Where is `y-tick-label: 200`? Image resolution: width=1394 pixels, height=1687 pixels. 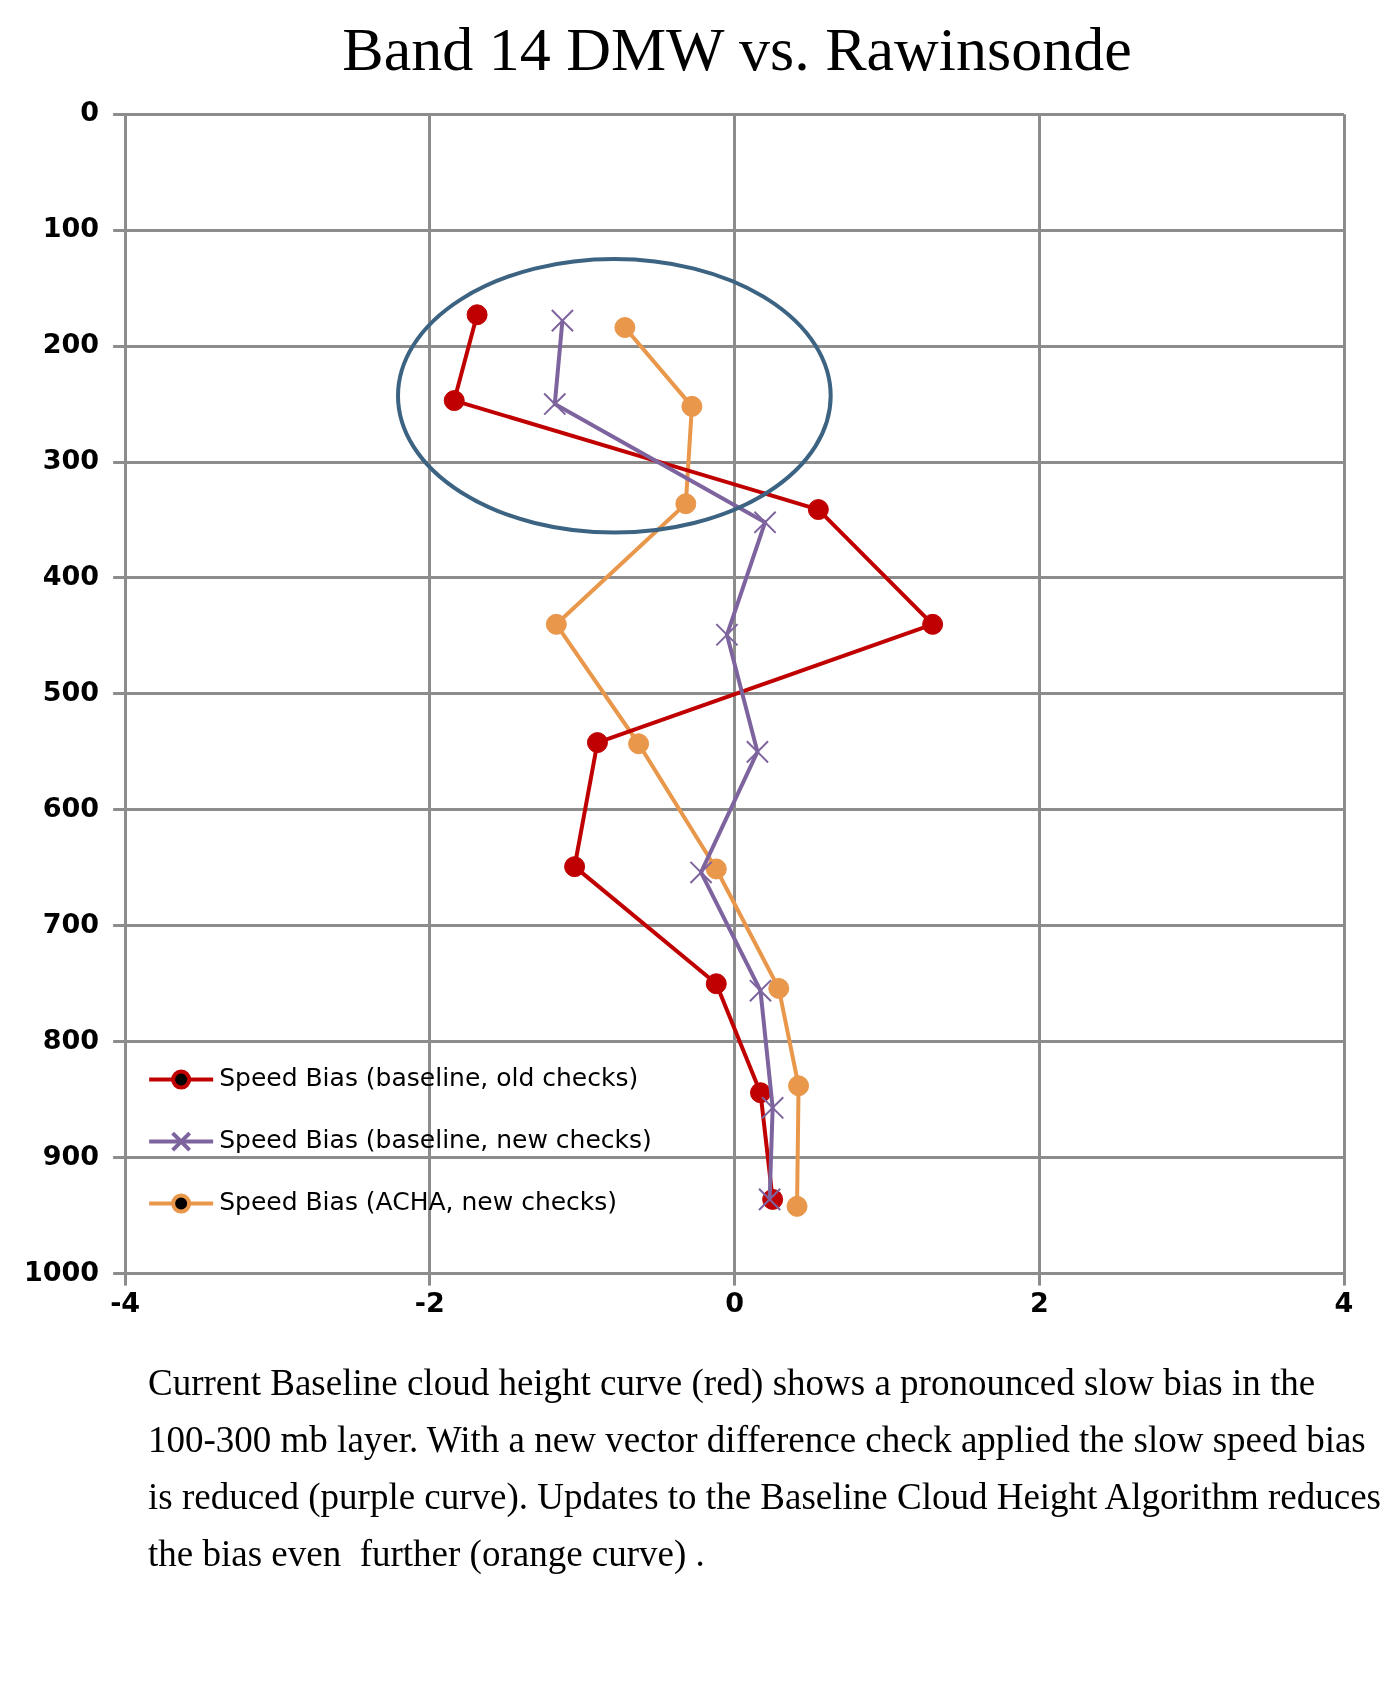
y-tick-label: 200 is located at coordinates (71, 344).